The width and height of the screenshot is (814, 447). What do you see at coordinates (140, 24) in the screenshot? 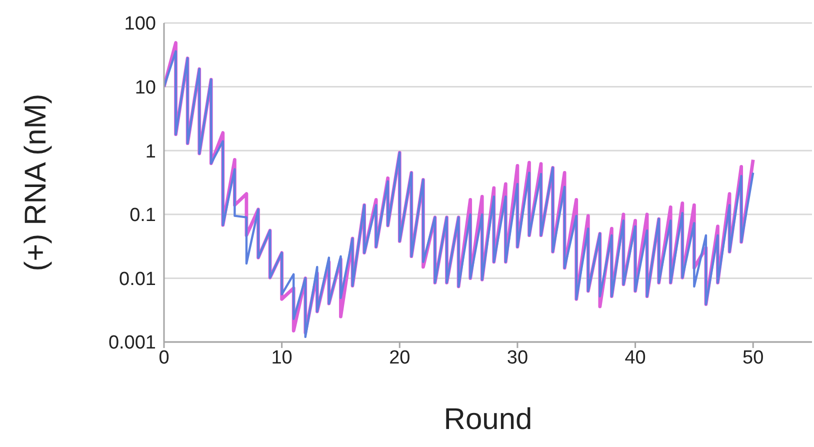
I see `y-tick-label: 100` at bounding box center [140, 24].